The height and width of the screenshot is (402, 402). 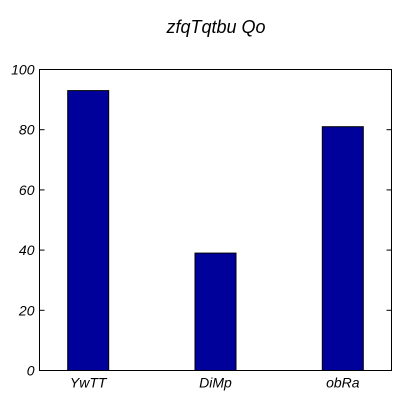 What do you see at coordinates (215, 312) in the screenshot?
I see `bar-DiMp` at bounding box center [215, 312].